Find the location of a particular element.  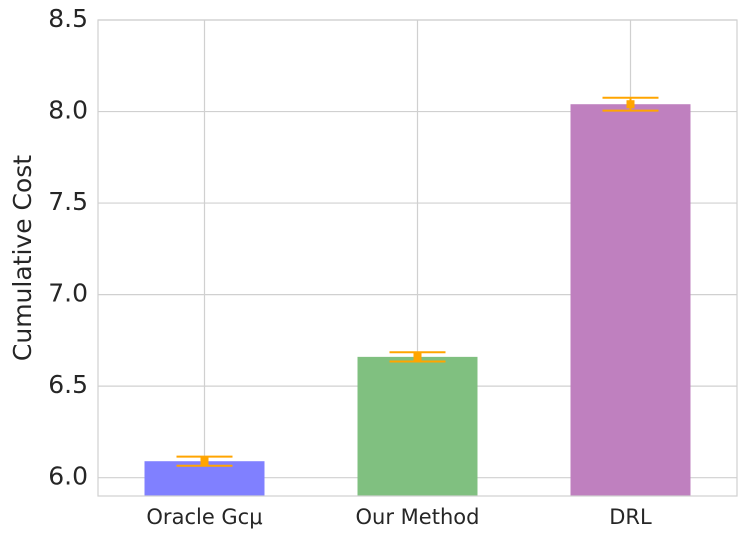

y-tick-label: 6.0 is located at coordinates (68, 476).